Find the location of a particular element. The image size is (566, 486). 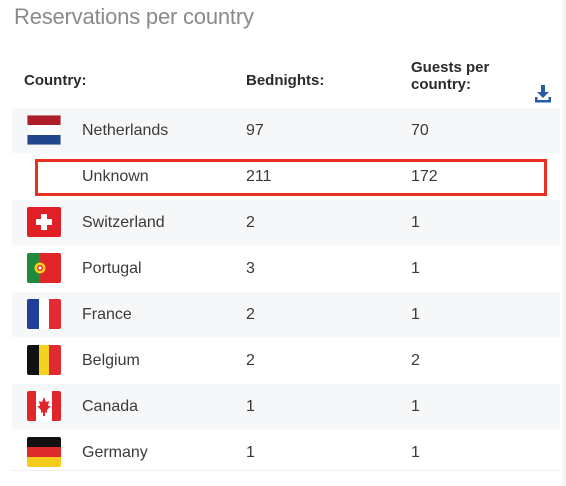

country-name: Switzerland is located at coordinates (123, 222).